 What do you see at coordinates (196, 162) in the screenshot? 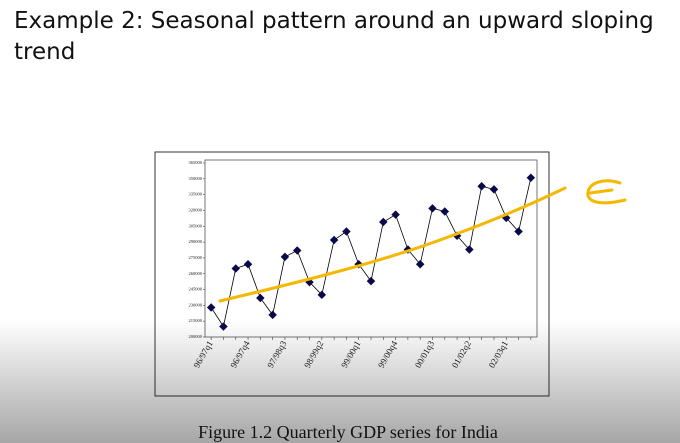
I see `y-tick-label: 365000` at bounding box center [196, 162].